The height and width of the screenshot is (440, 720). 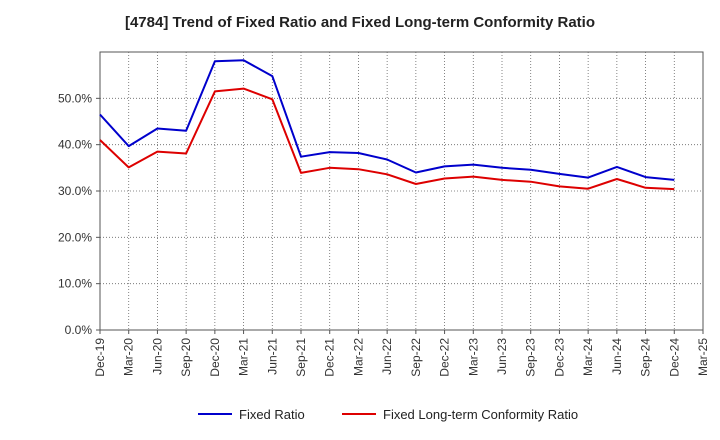 What do you see at coordinates (75, 145) in the screenshot?
I see `y-tick-label: 40.0%` at bounding box center [75, 145].